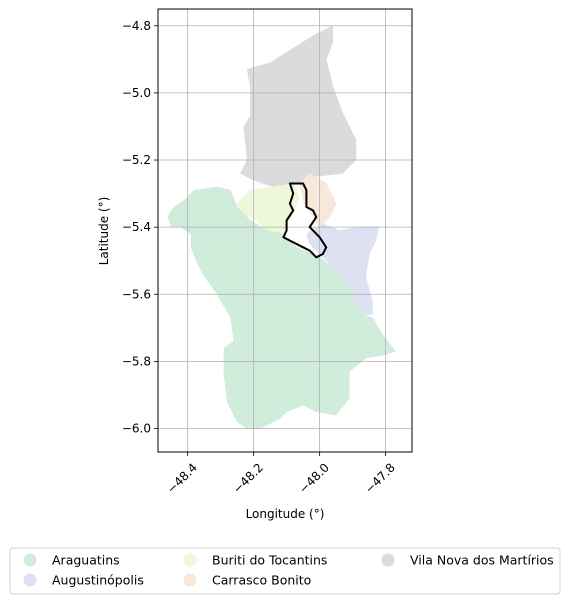  I want to click on highlight-layer, so click(305, 220).